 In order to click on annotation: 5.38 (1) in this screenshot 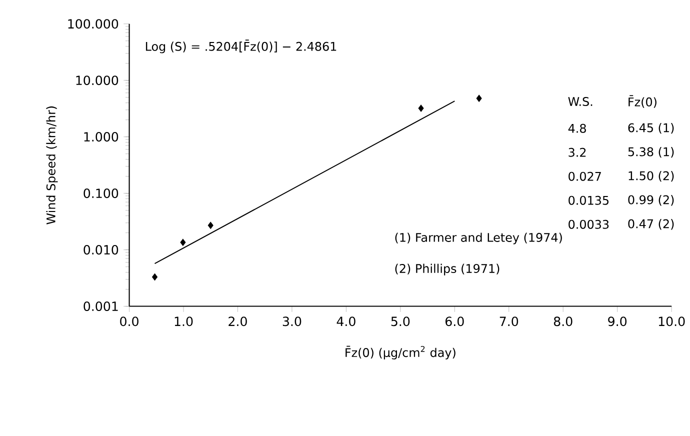, I will do `click(651, 152)`.